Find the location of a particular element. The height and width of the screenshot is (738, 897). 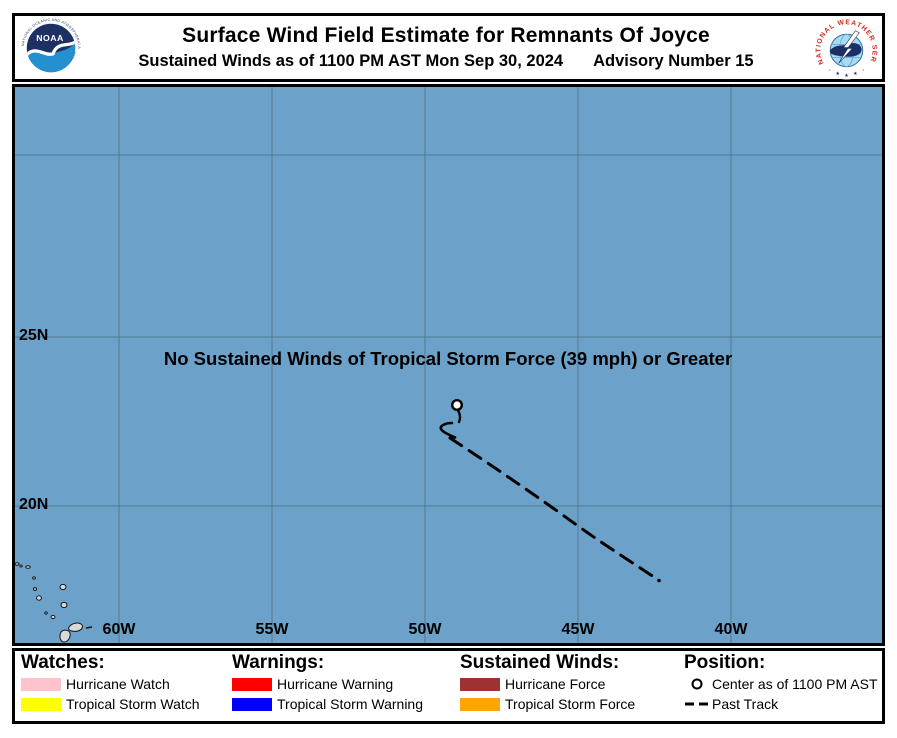

lon-label-50w: 50W is located at coordinates (425, 629).